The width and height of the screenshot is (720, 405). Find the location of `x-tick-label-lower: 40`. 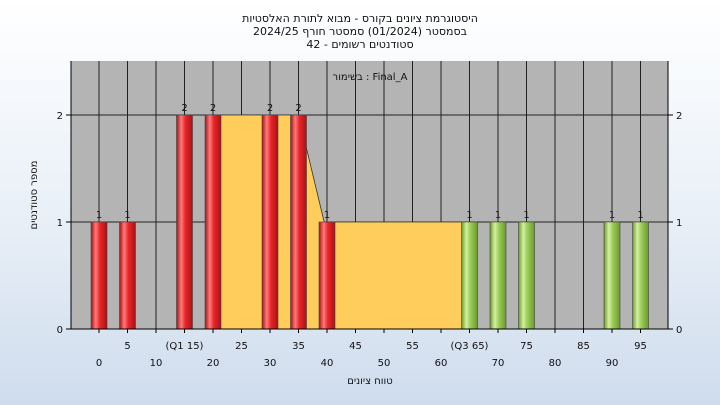

x-tick-label-lower: 40 is located at coordinates (327, 363).